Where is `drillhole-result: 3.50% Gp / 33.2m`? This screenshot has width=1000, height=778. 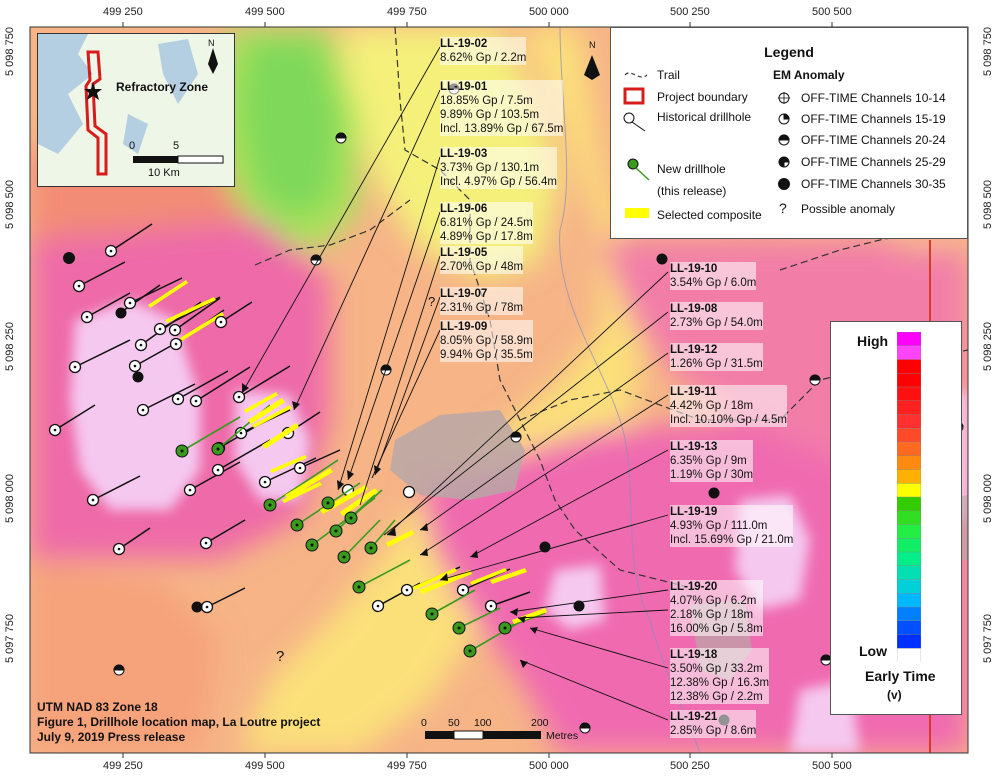
drillhole-result: 3.50% Gp / 33.2m is located at coordinates (720, 669).